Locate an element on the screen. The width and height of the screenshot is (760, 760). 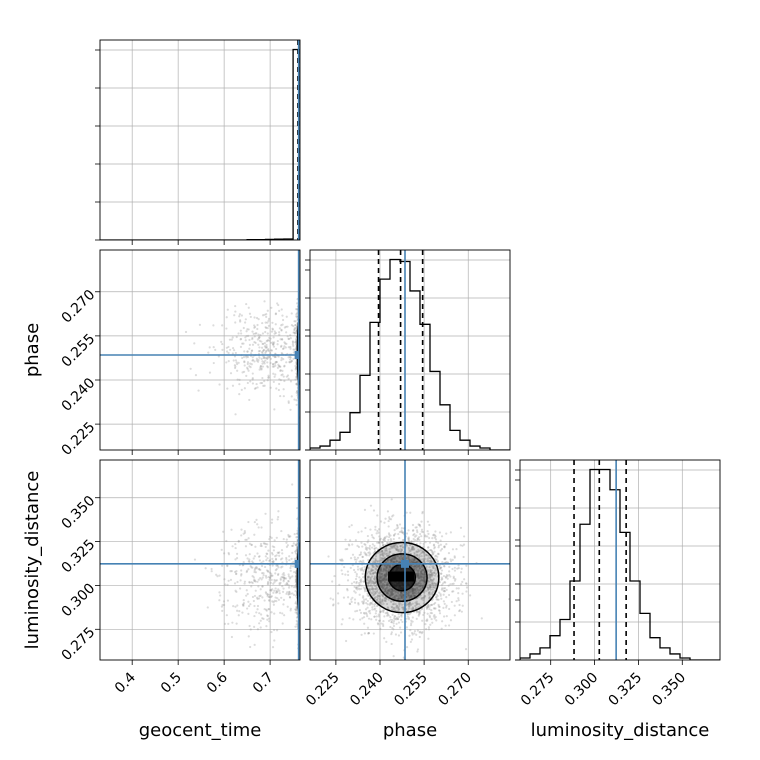
y-tick-label: 0.300 is located at coordinates (79, 600).